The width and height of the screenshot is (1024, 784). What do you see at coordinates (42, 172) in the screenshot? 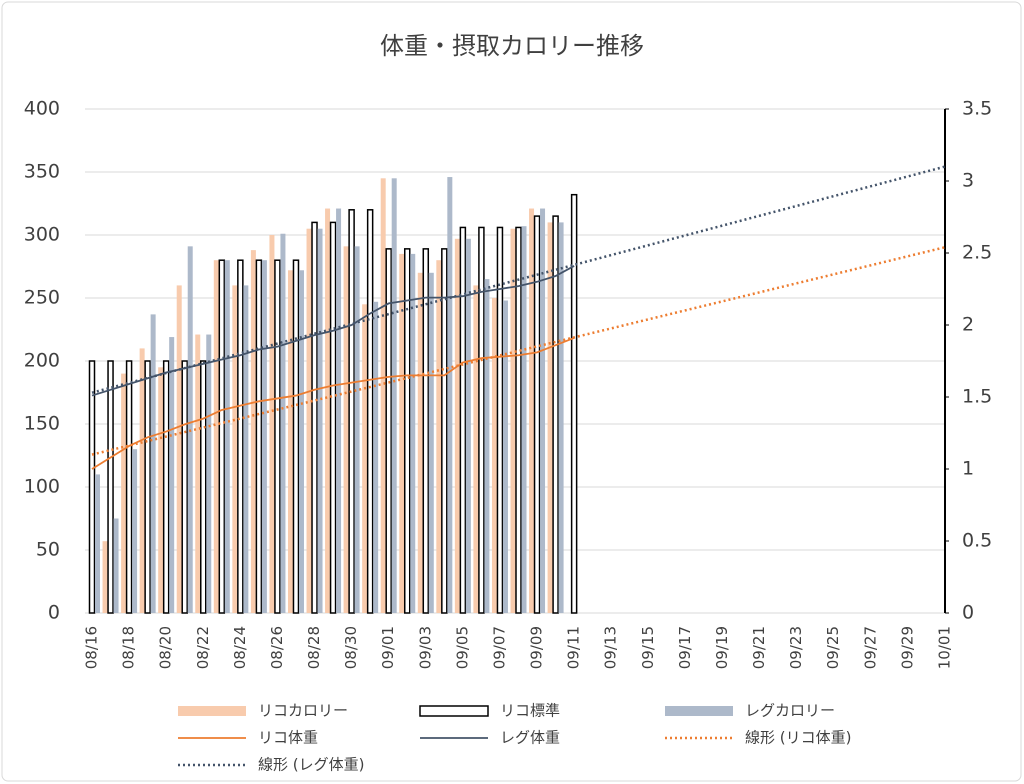
I see `y-tick-label: 350` at bounding box center [42, 172].